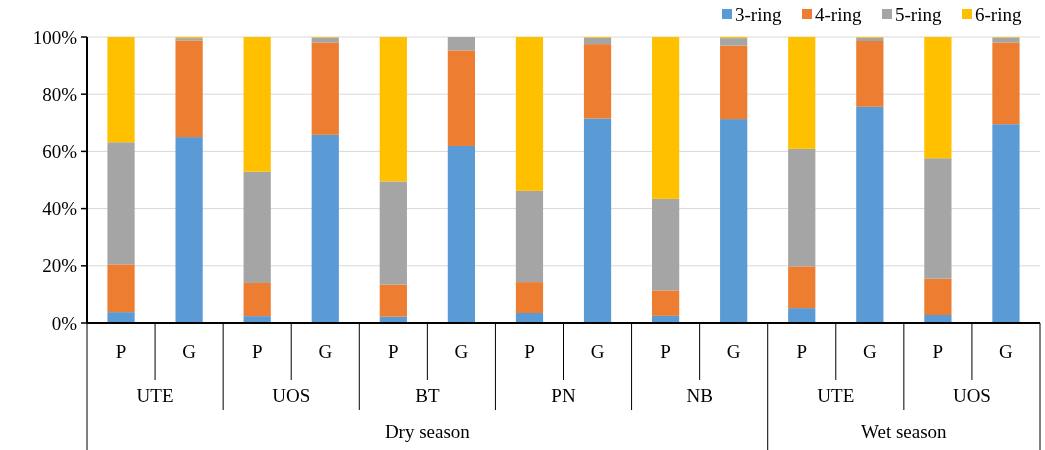  What do you see at coordinates (60, 266) in the screenshot?
I see `y-tick-label: 20%` at bounding box center [60, 266].